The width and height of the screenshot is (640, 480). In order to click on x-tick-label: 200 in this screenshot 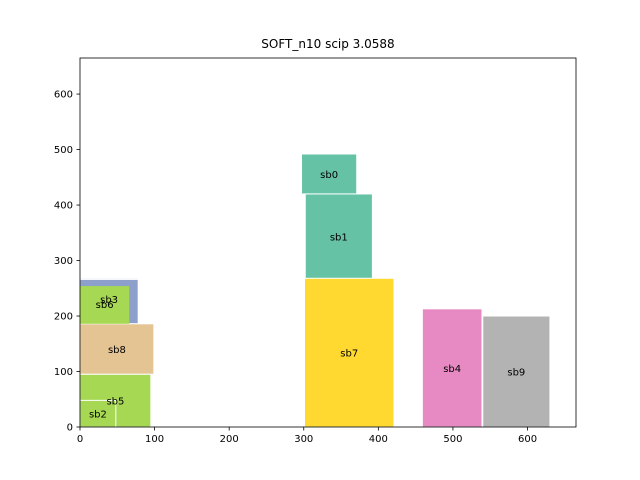, I will do `click(229, 439)`.